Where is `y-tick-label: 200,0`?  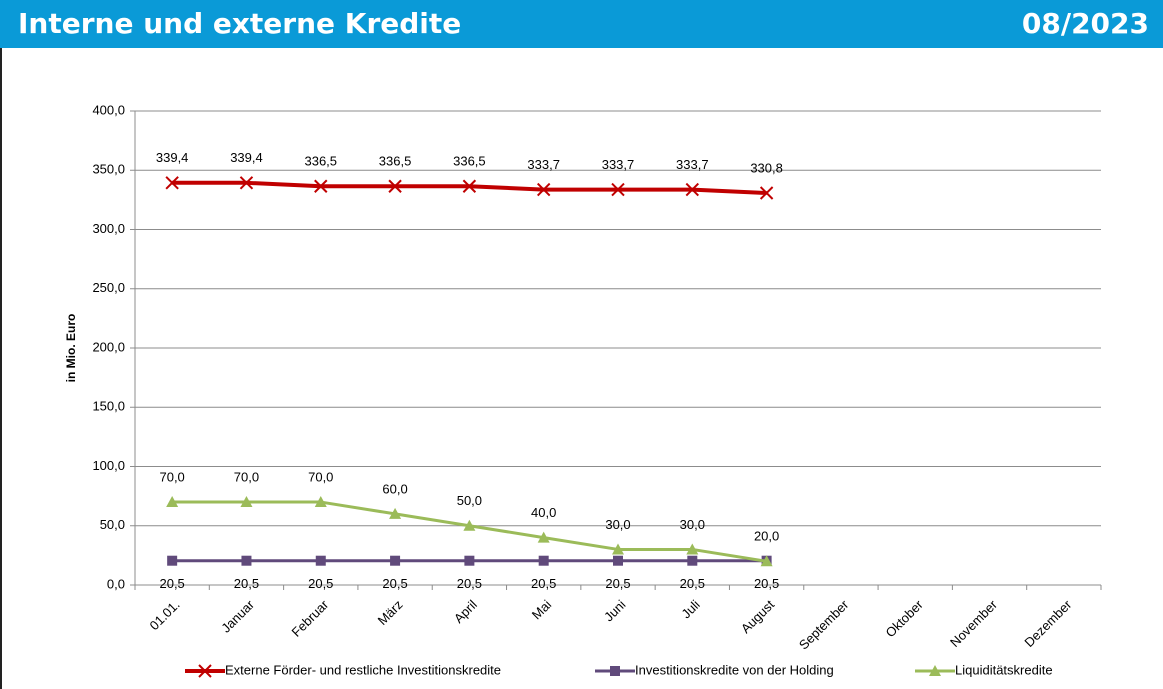 y-tick-label: 200,0 is located at coordinates (108, 346).